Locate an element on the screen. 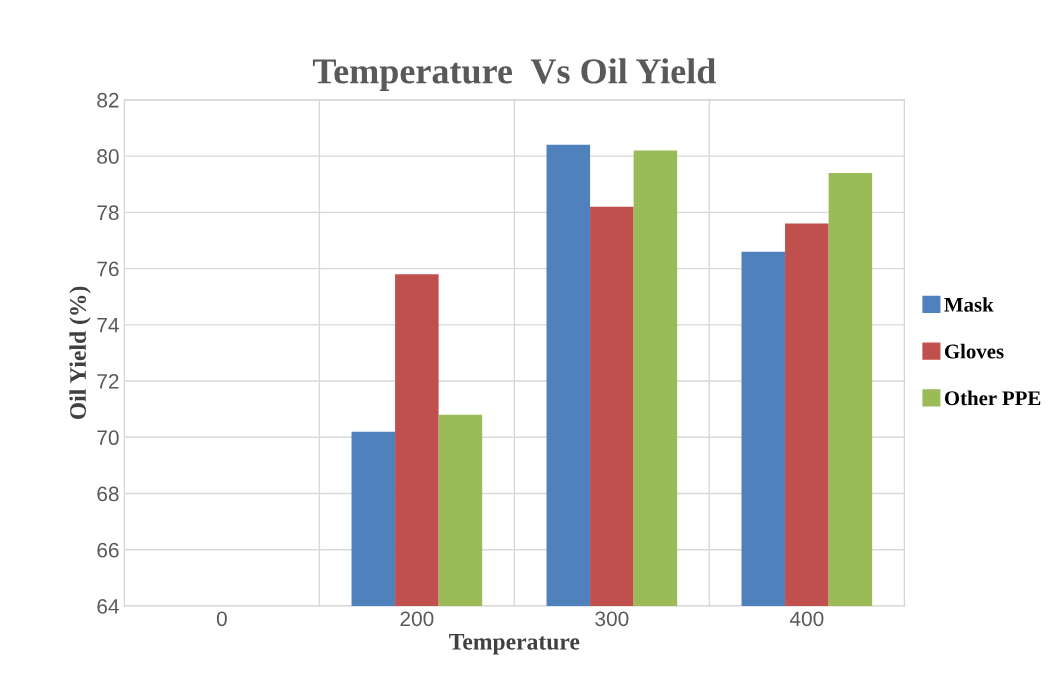 This screenshot has width=1054, height=684. x-tick-label: 400 is located at coordinates (806, 619).